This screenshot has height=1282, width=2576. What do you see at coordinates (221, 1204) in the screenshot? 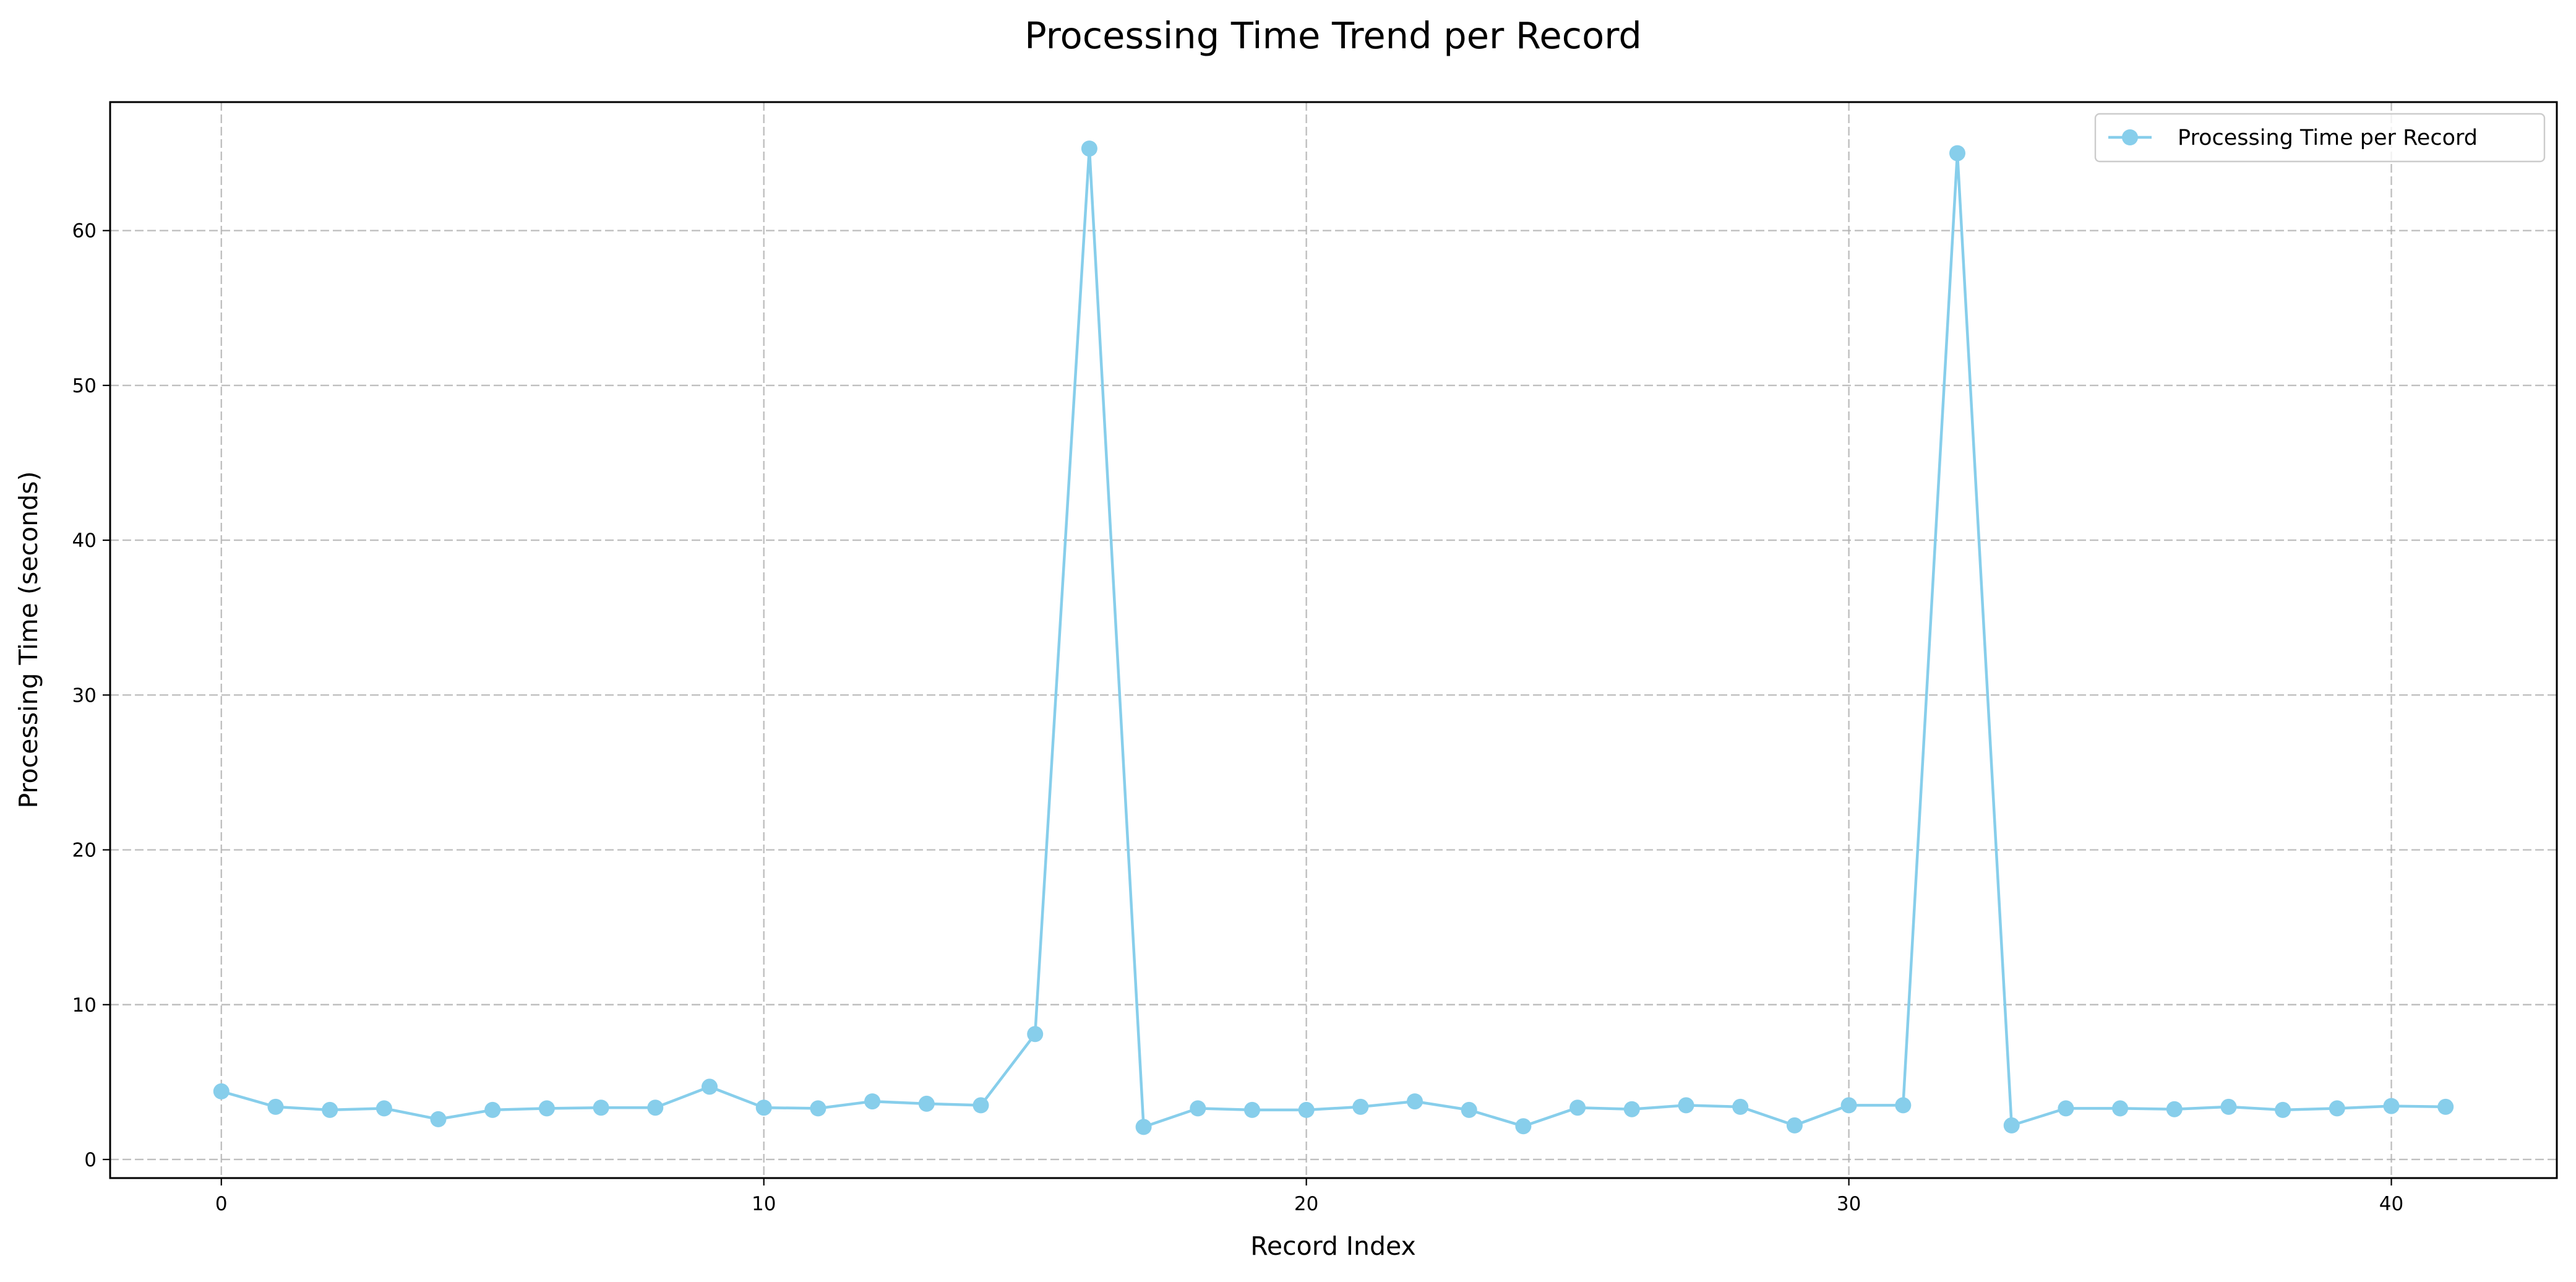
I see `x-tick-label: 0` at bounding box center [221, 1204].